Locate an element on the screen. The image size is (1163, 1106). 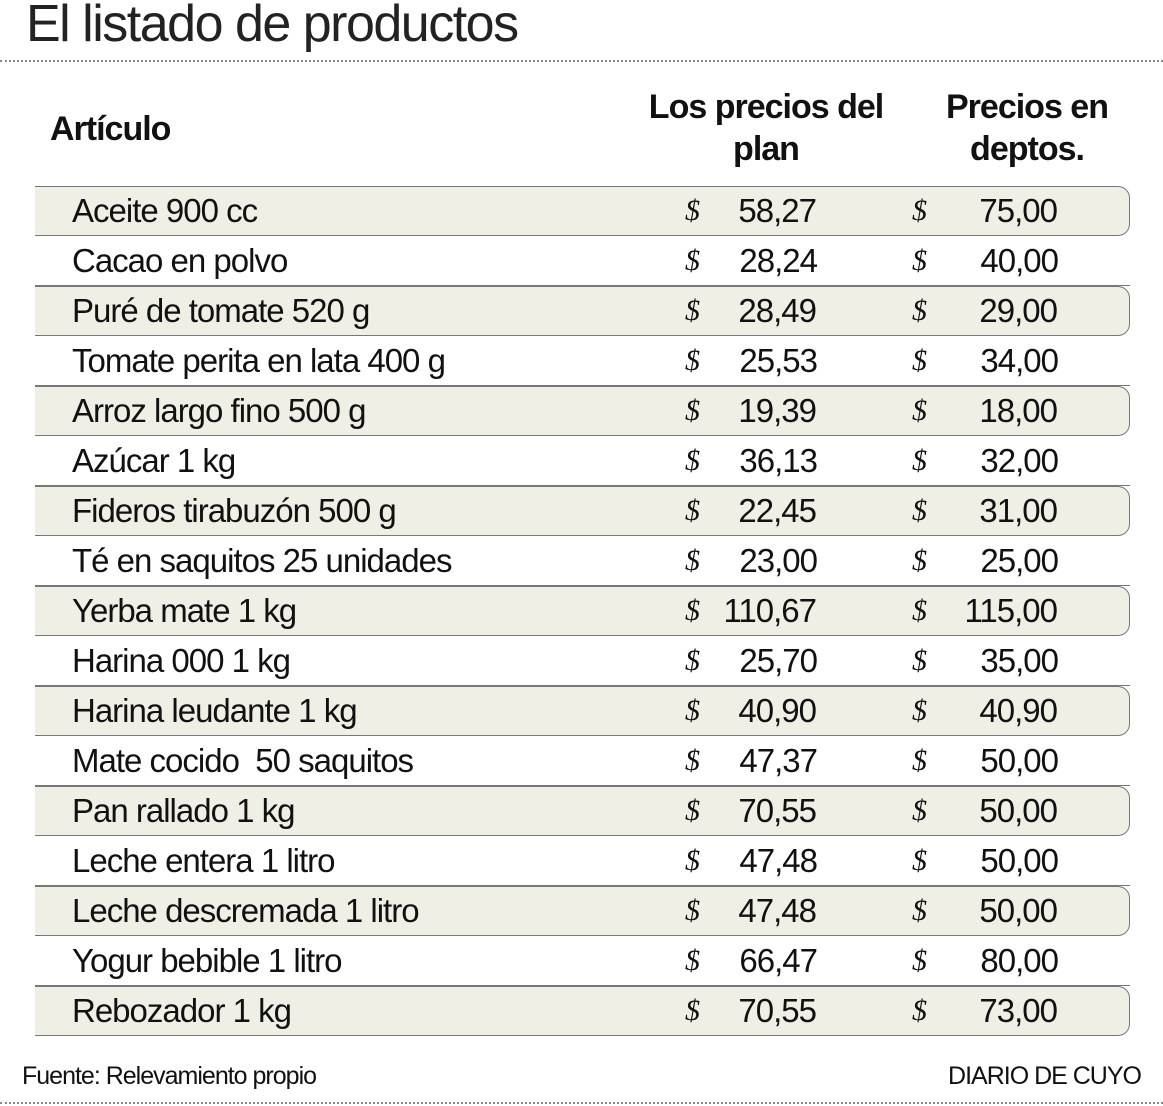
price-plan: 110,67 is located at coordinates (770, 610).